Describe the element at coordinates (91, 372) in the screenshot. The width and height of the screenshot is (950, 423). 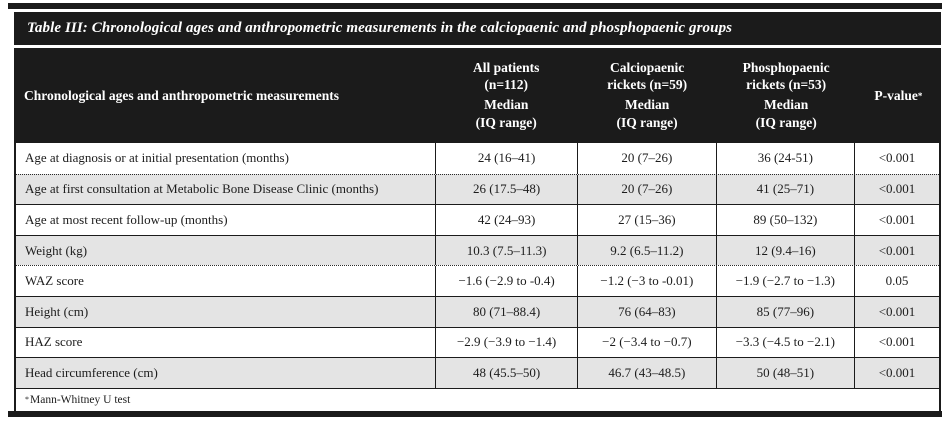
I see `row-label: Head circumference (cm)` at that location.